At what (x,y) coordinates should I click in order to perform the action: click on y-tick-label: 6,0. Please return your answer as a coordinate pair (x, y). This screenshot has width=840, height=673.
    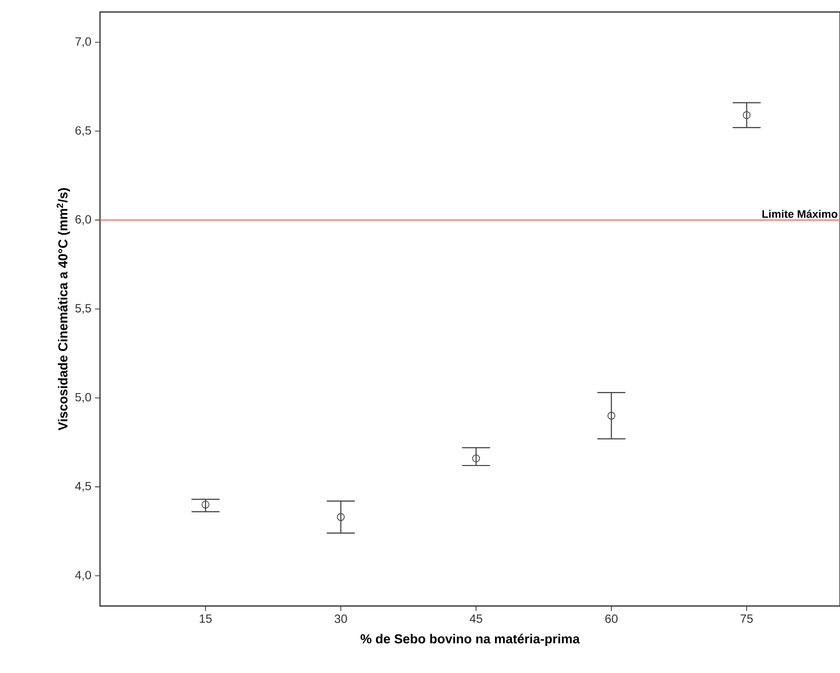
    Looking at the image, I should click on (83, 220).